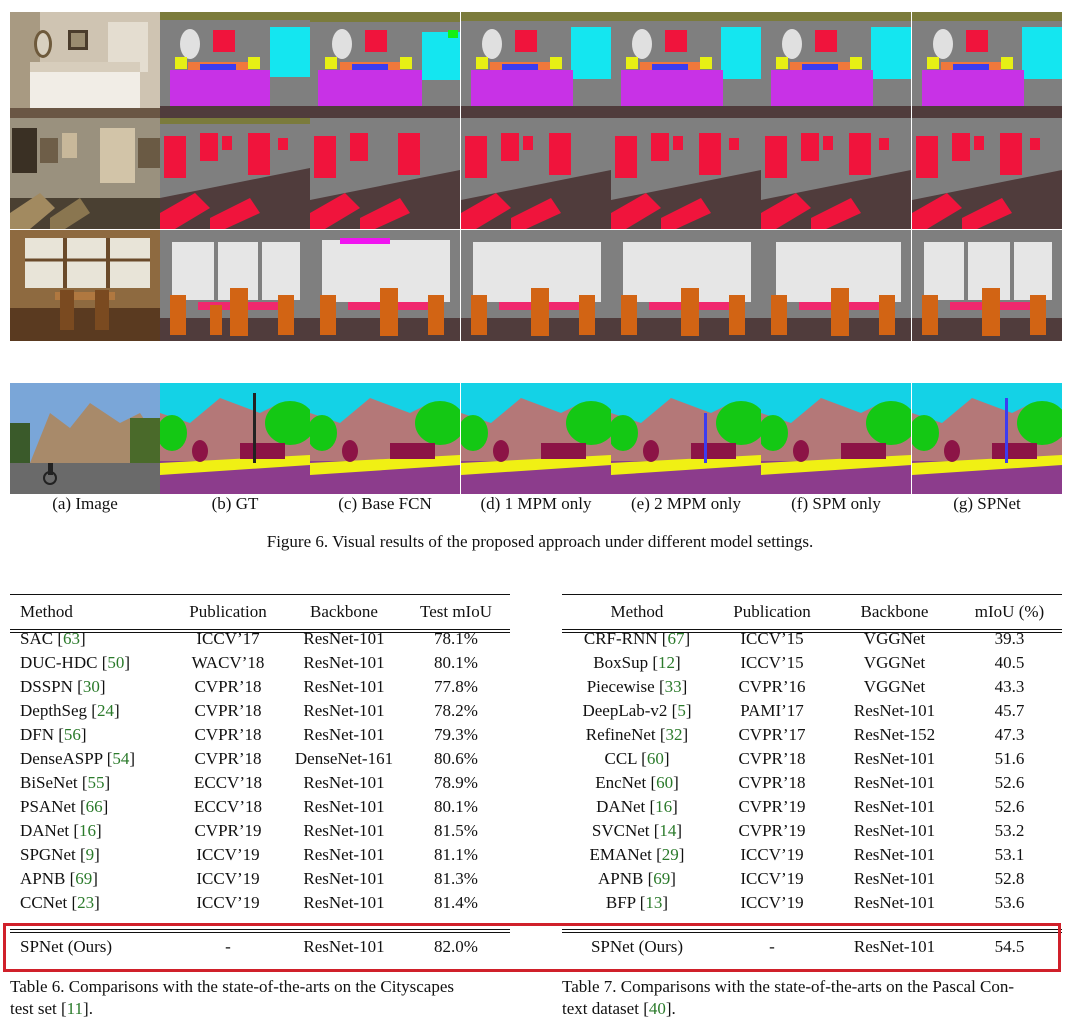 The width and height of the screenshot is (1080, 1024). What do you see at coordinates (456, 611) in the screenshot?
I see `table6-header-miou: Test mIoU` at bounding box center [456, 611].